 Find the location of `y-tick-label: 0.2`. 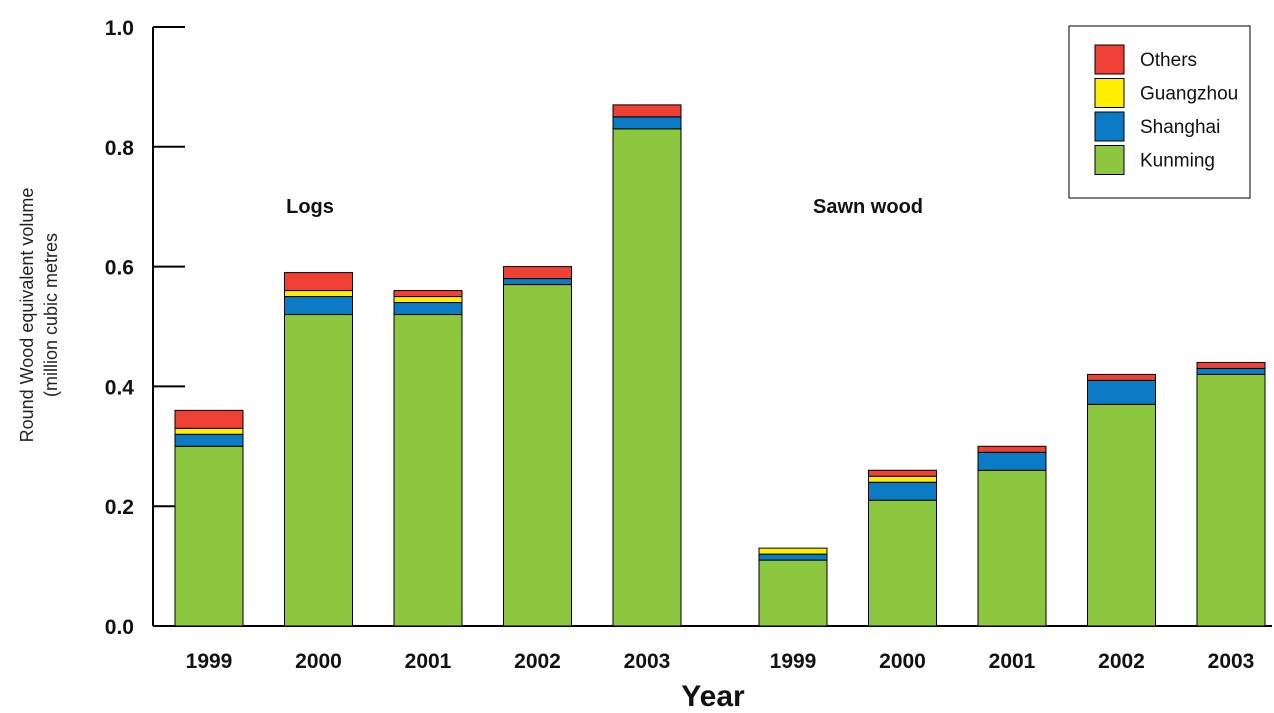

y-tick-label: 0.2 is located at coordinates (119, 507).